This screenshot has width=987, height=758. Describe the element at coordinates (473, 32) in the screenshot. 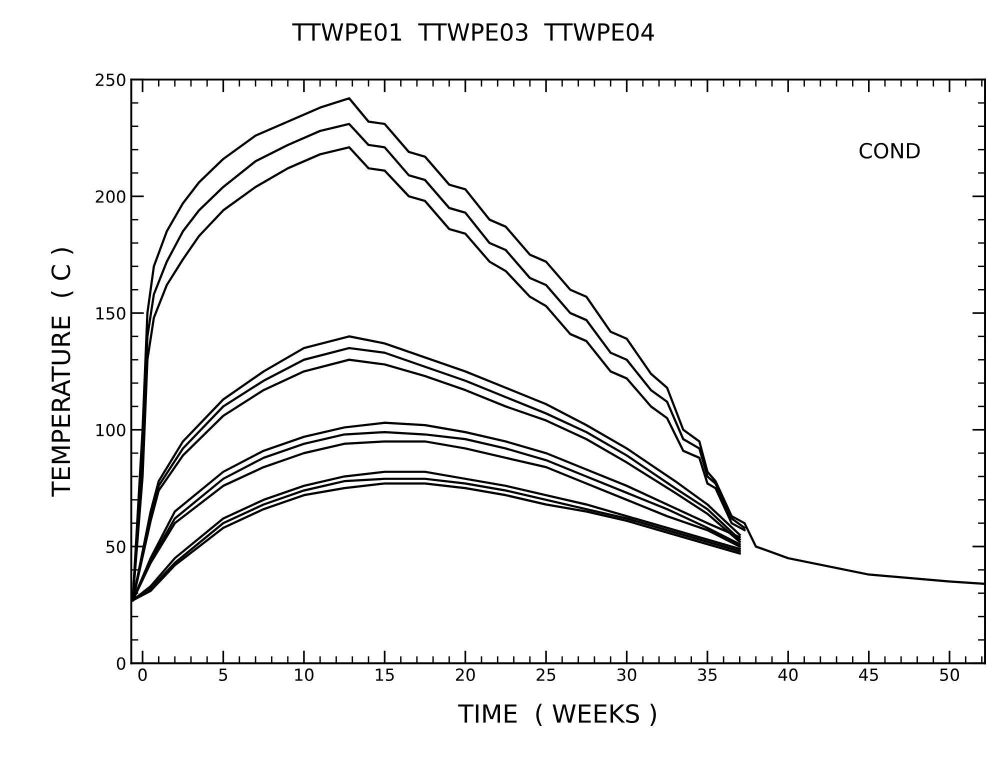

I see `chart-title: TTWPE01 TTWPE03 TTWPE04` at that location.